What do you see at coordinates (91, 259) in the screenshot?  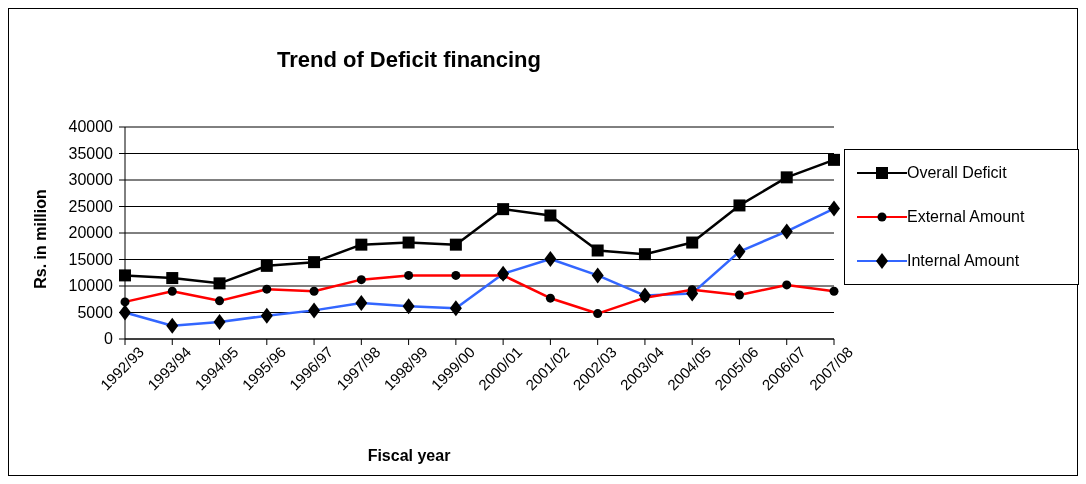 I see `y-tick-label: 15000` at bounding box center [91, 259].